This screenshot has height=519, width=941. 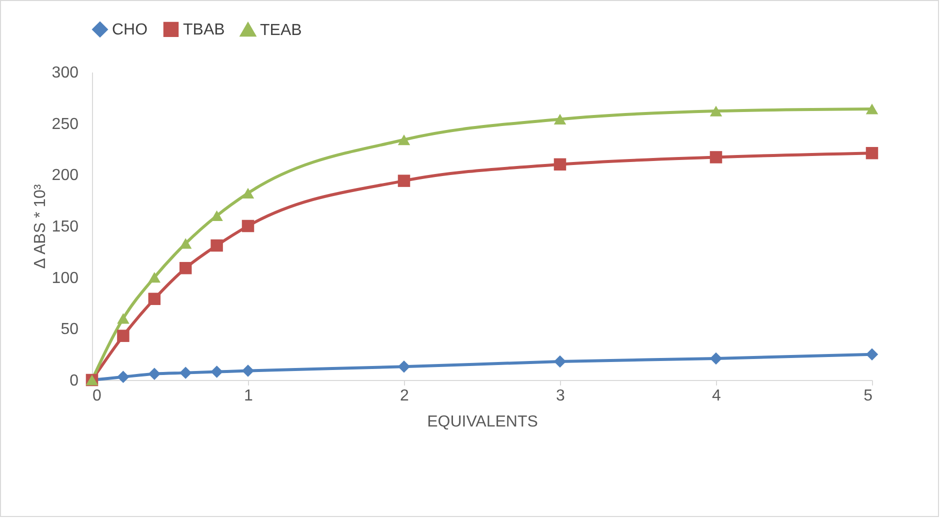 I want to click on legend-label: TBAB, so click(x=204, y=29).